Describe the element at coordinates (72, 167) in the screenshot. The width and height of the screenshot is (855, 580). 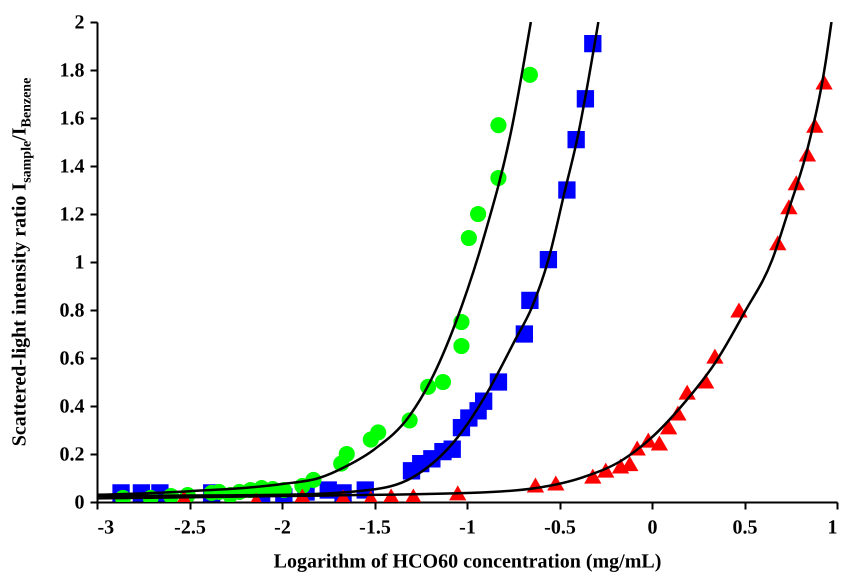
I see `y-tick-label: 1.4` at that location.